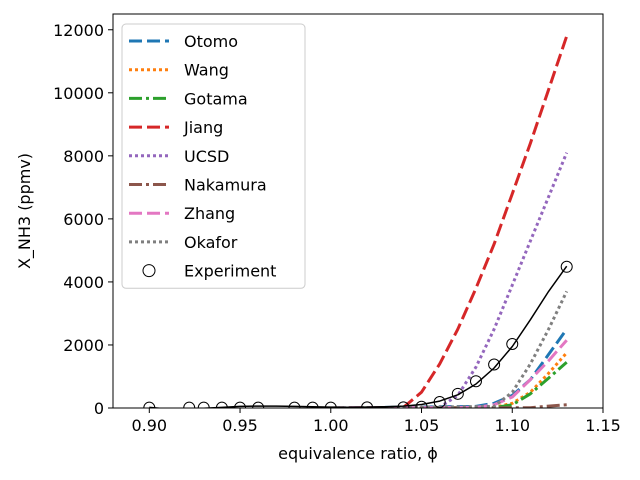  What do you see at coordinates (376, 421) in the screenshot?
I see `x-axis: 0.90 0.95 1.00 1.05 1.10 1.15` at bounding box center [376, 421].